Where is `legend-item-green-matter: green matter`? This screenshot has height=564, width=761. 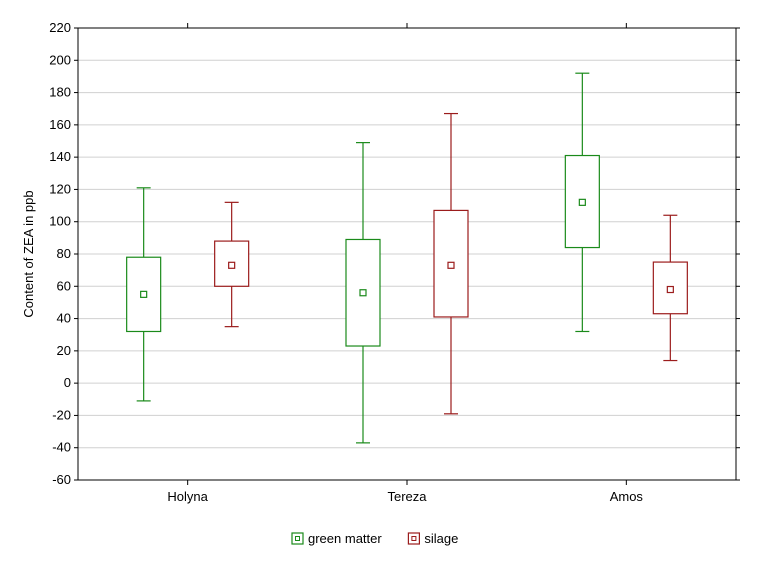 legend-item-green-matter: green matter is located at coordinates (336, 538).